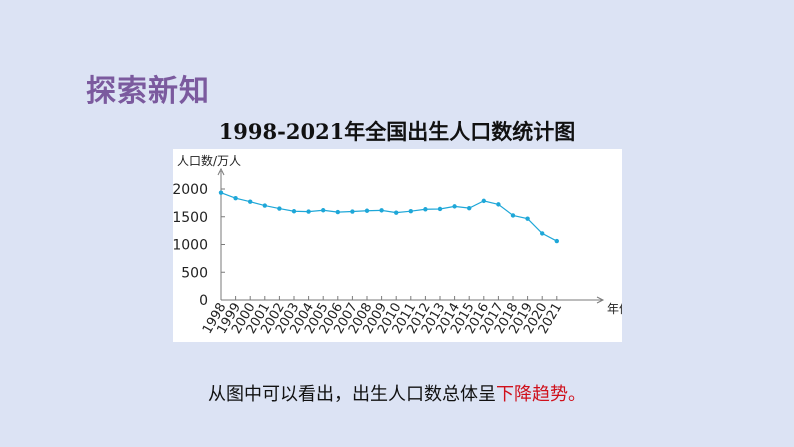 This screenshot has height=447, width=794. Describe the element at coordinates (190, 190) in the screenshot. I see `y-tick-label: 2000` at that location.